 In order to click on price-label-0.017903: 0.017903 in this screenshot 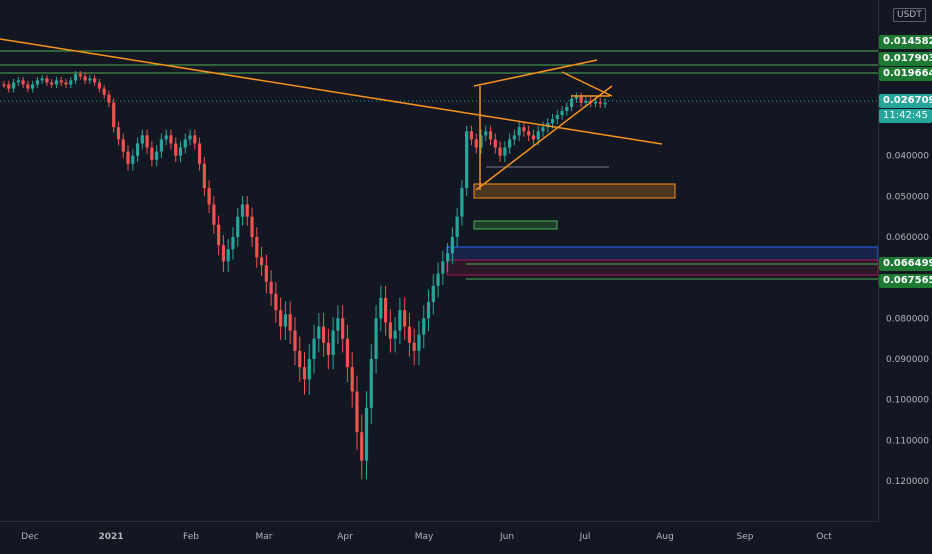, I will do `click(905, 59)`.